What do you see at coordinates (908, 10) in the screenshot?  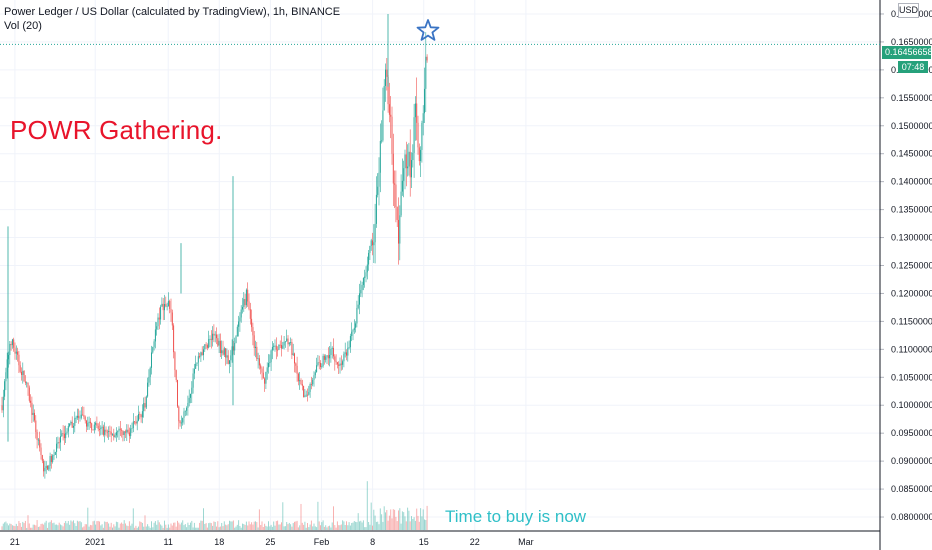 I see `currency-button: USD` at bounding box center [908, 10].